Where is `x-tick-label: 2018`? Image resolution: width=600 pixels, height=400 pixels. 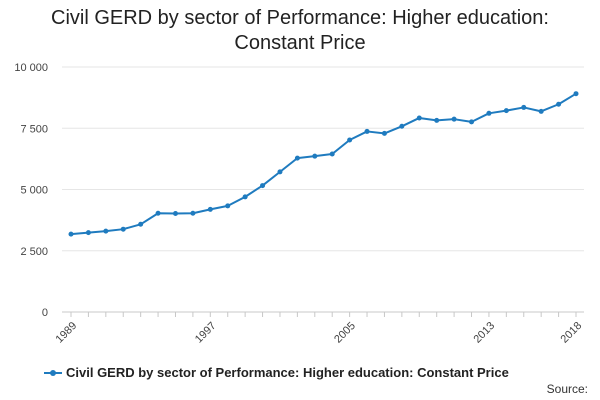 x-tick-label: 2018 is located at coordinates (572, 333).